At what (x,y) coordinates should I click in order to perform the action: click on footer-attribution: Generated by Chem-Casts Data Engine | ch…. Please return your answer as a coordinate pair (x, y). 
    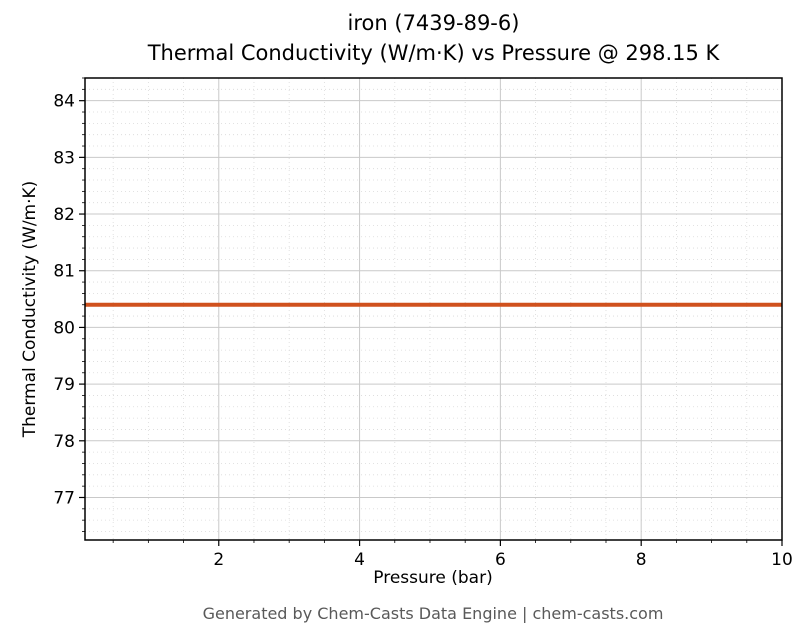
    Looking at the image, I should click on (433, 613).